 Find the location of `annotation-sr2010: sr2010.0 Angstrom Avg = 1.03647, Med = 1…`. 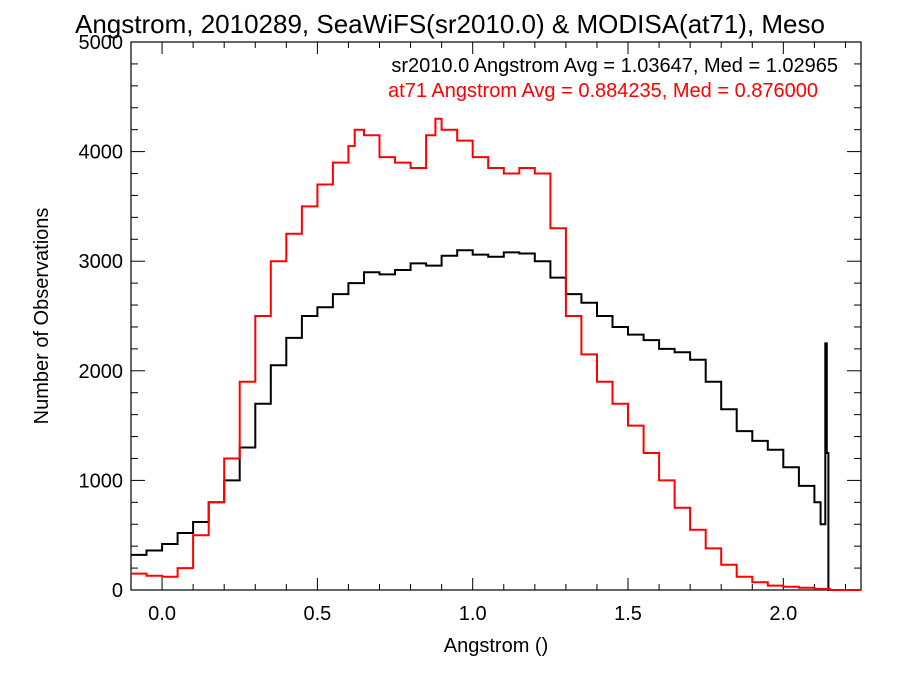

annotation-sr2010: sr2010.0 Angstrom Avg = 1.03647, Med = 1… is located at coordinates (614, 66).